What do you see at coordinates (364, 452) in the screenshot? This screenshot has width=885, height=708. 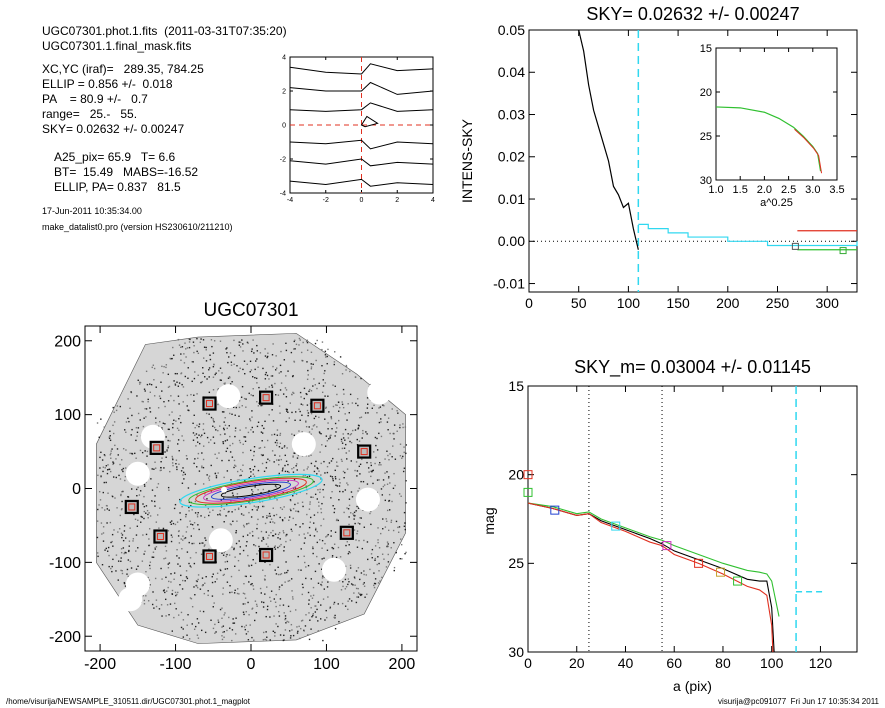 I see `sky-box-inner` at bounding box center [364, 452].